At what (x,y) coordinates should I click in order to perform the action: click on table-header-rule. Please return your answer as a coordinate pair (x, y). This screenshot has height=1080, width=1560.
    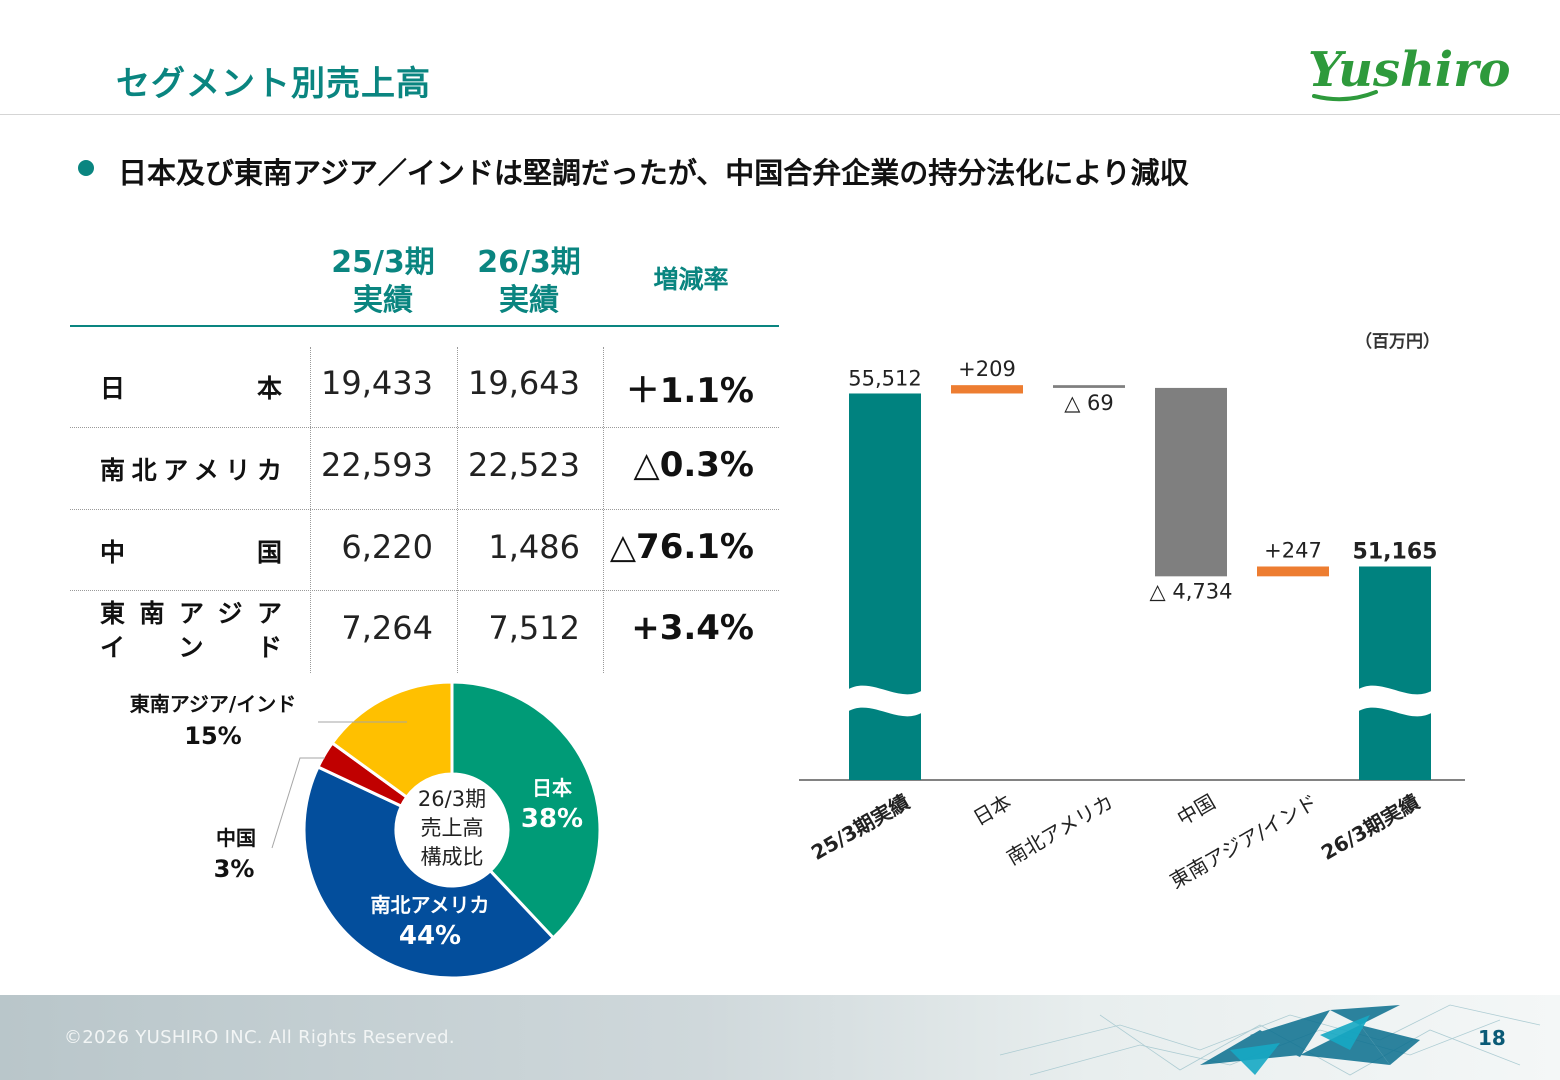
    Looking at the image, I should click on (424, 326).